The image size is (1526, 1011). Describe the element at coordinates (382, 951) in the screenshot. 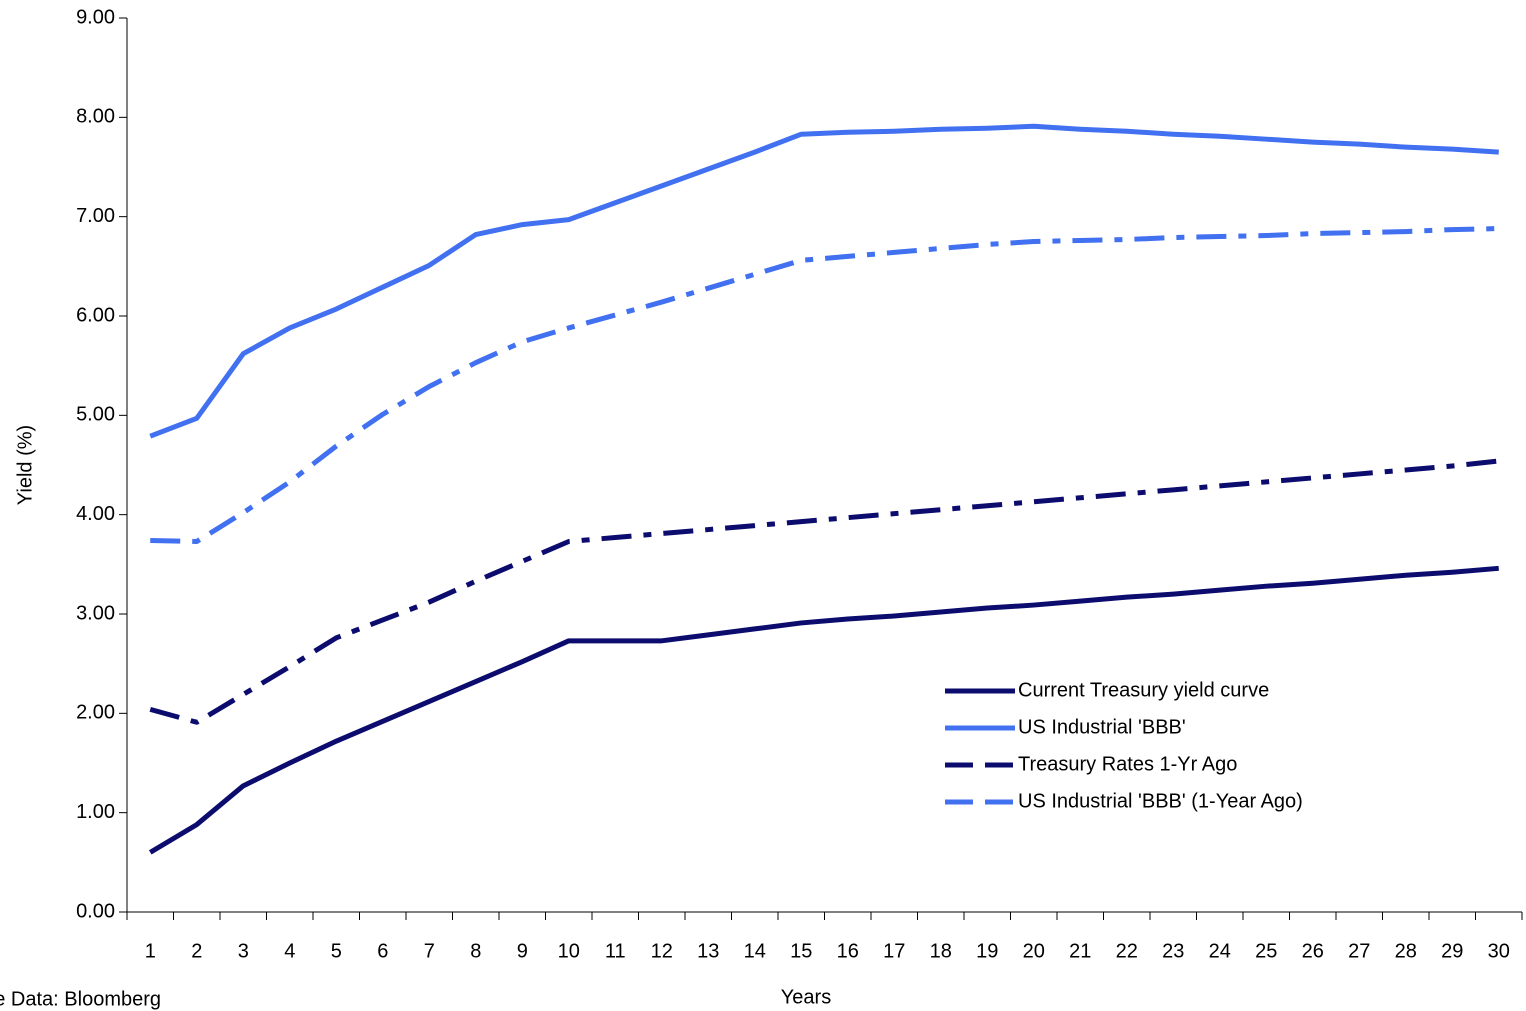

I see `x-tick-label: 6` at that location.